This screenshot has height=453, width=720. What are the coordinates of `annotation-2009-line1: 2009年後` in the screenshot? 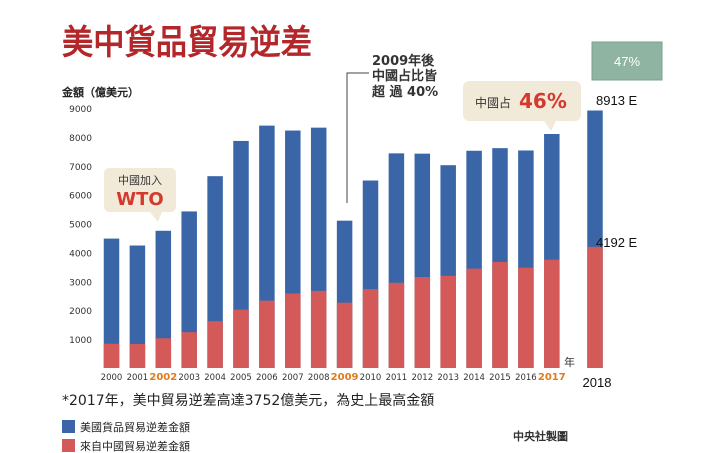 It's located at (403, 61).